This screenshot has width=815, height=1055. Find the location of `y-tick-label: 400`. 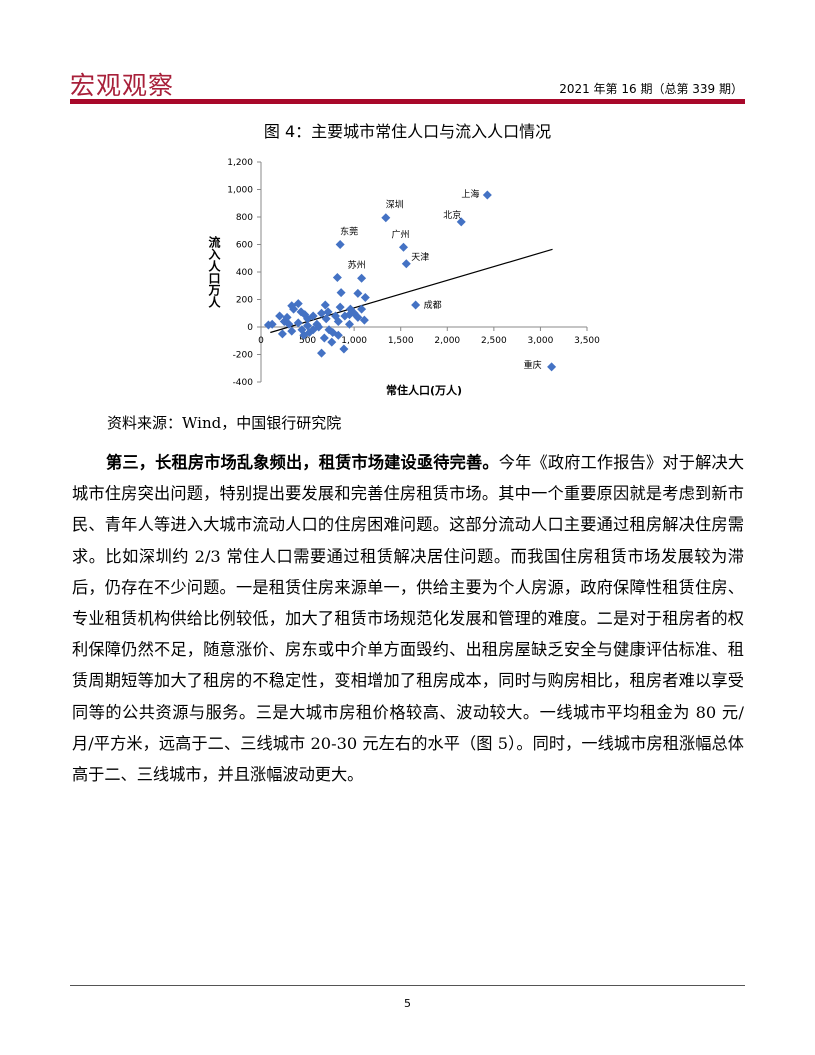

y-tick-label: 400 is located at coordinates (244, 273).